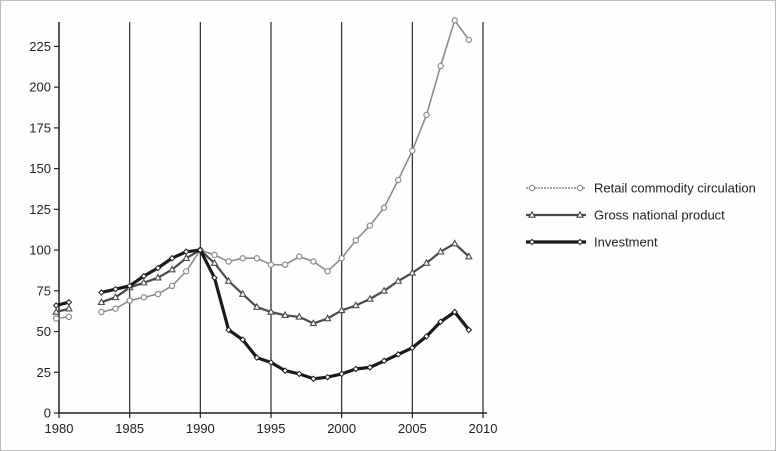  What do you see at coordinates (341, 428) in the screenshot?
I see `x-tick-label: 2000` at bounding box center [341, 428].